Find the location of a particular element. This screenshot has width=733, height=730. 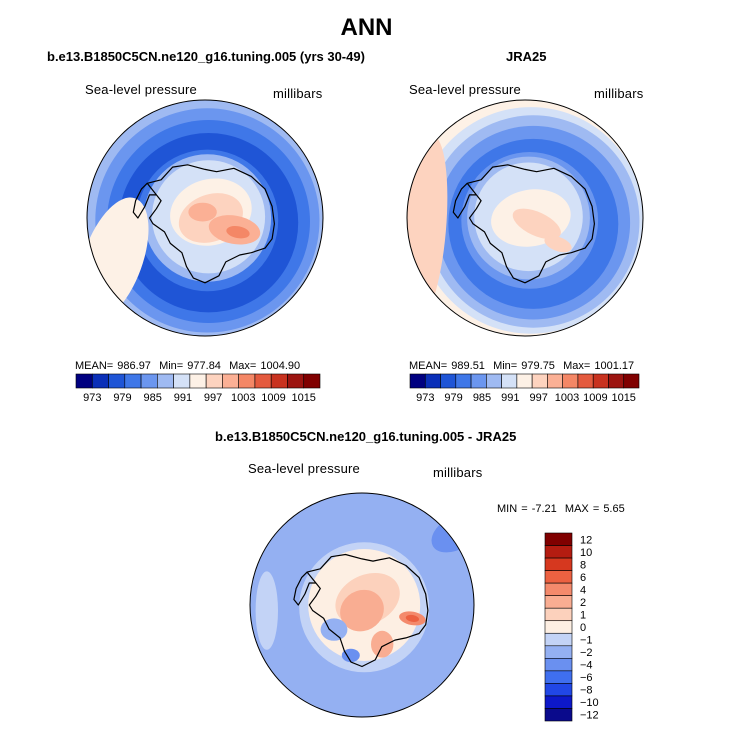

obs-units-label: millibars is located at coordinates (619, 93).